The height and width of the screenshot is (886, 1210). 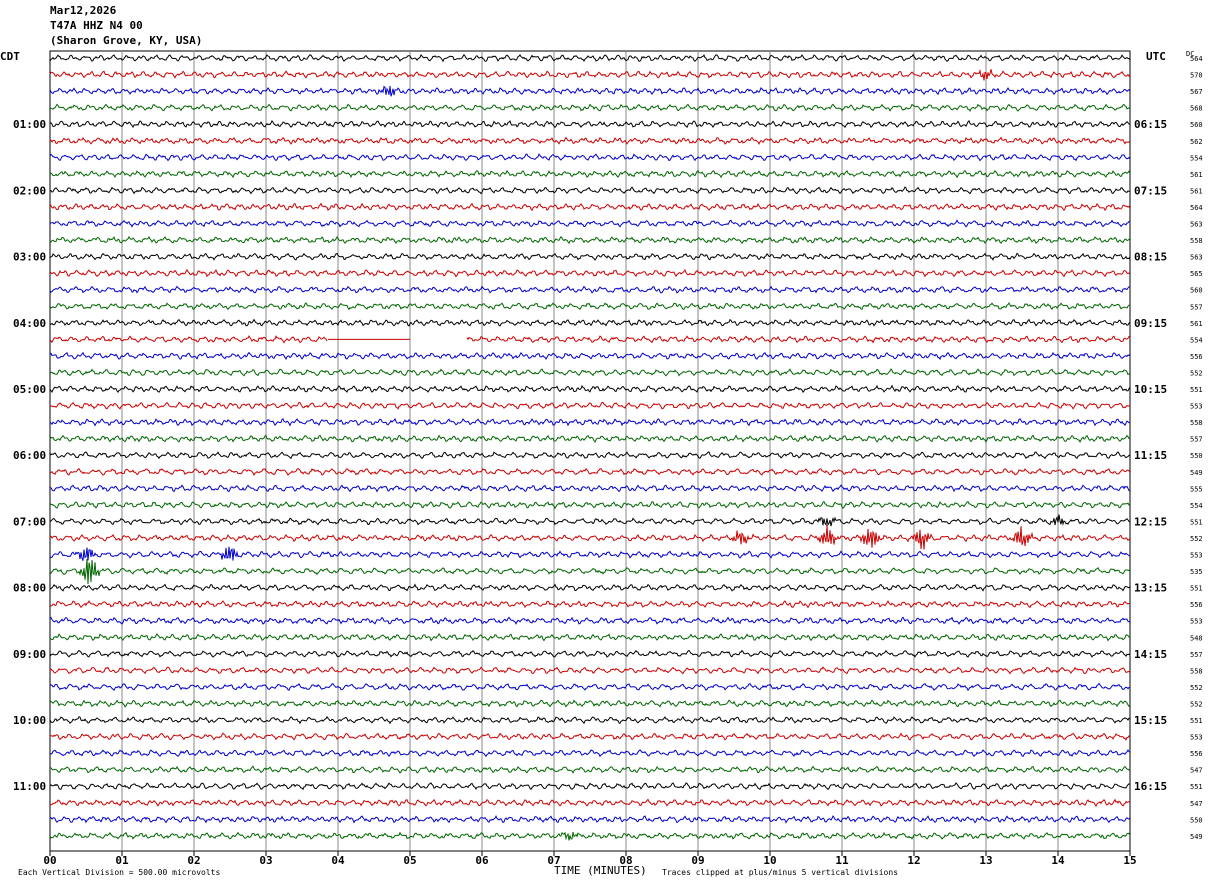 What do you see at coordinates (29, 588) in the screenshot?
I see `left-hour-label: 08:00` at bounding box center [29, 588].